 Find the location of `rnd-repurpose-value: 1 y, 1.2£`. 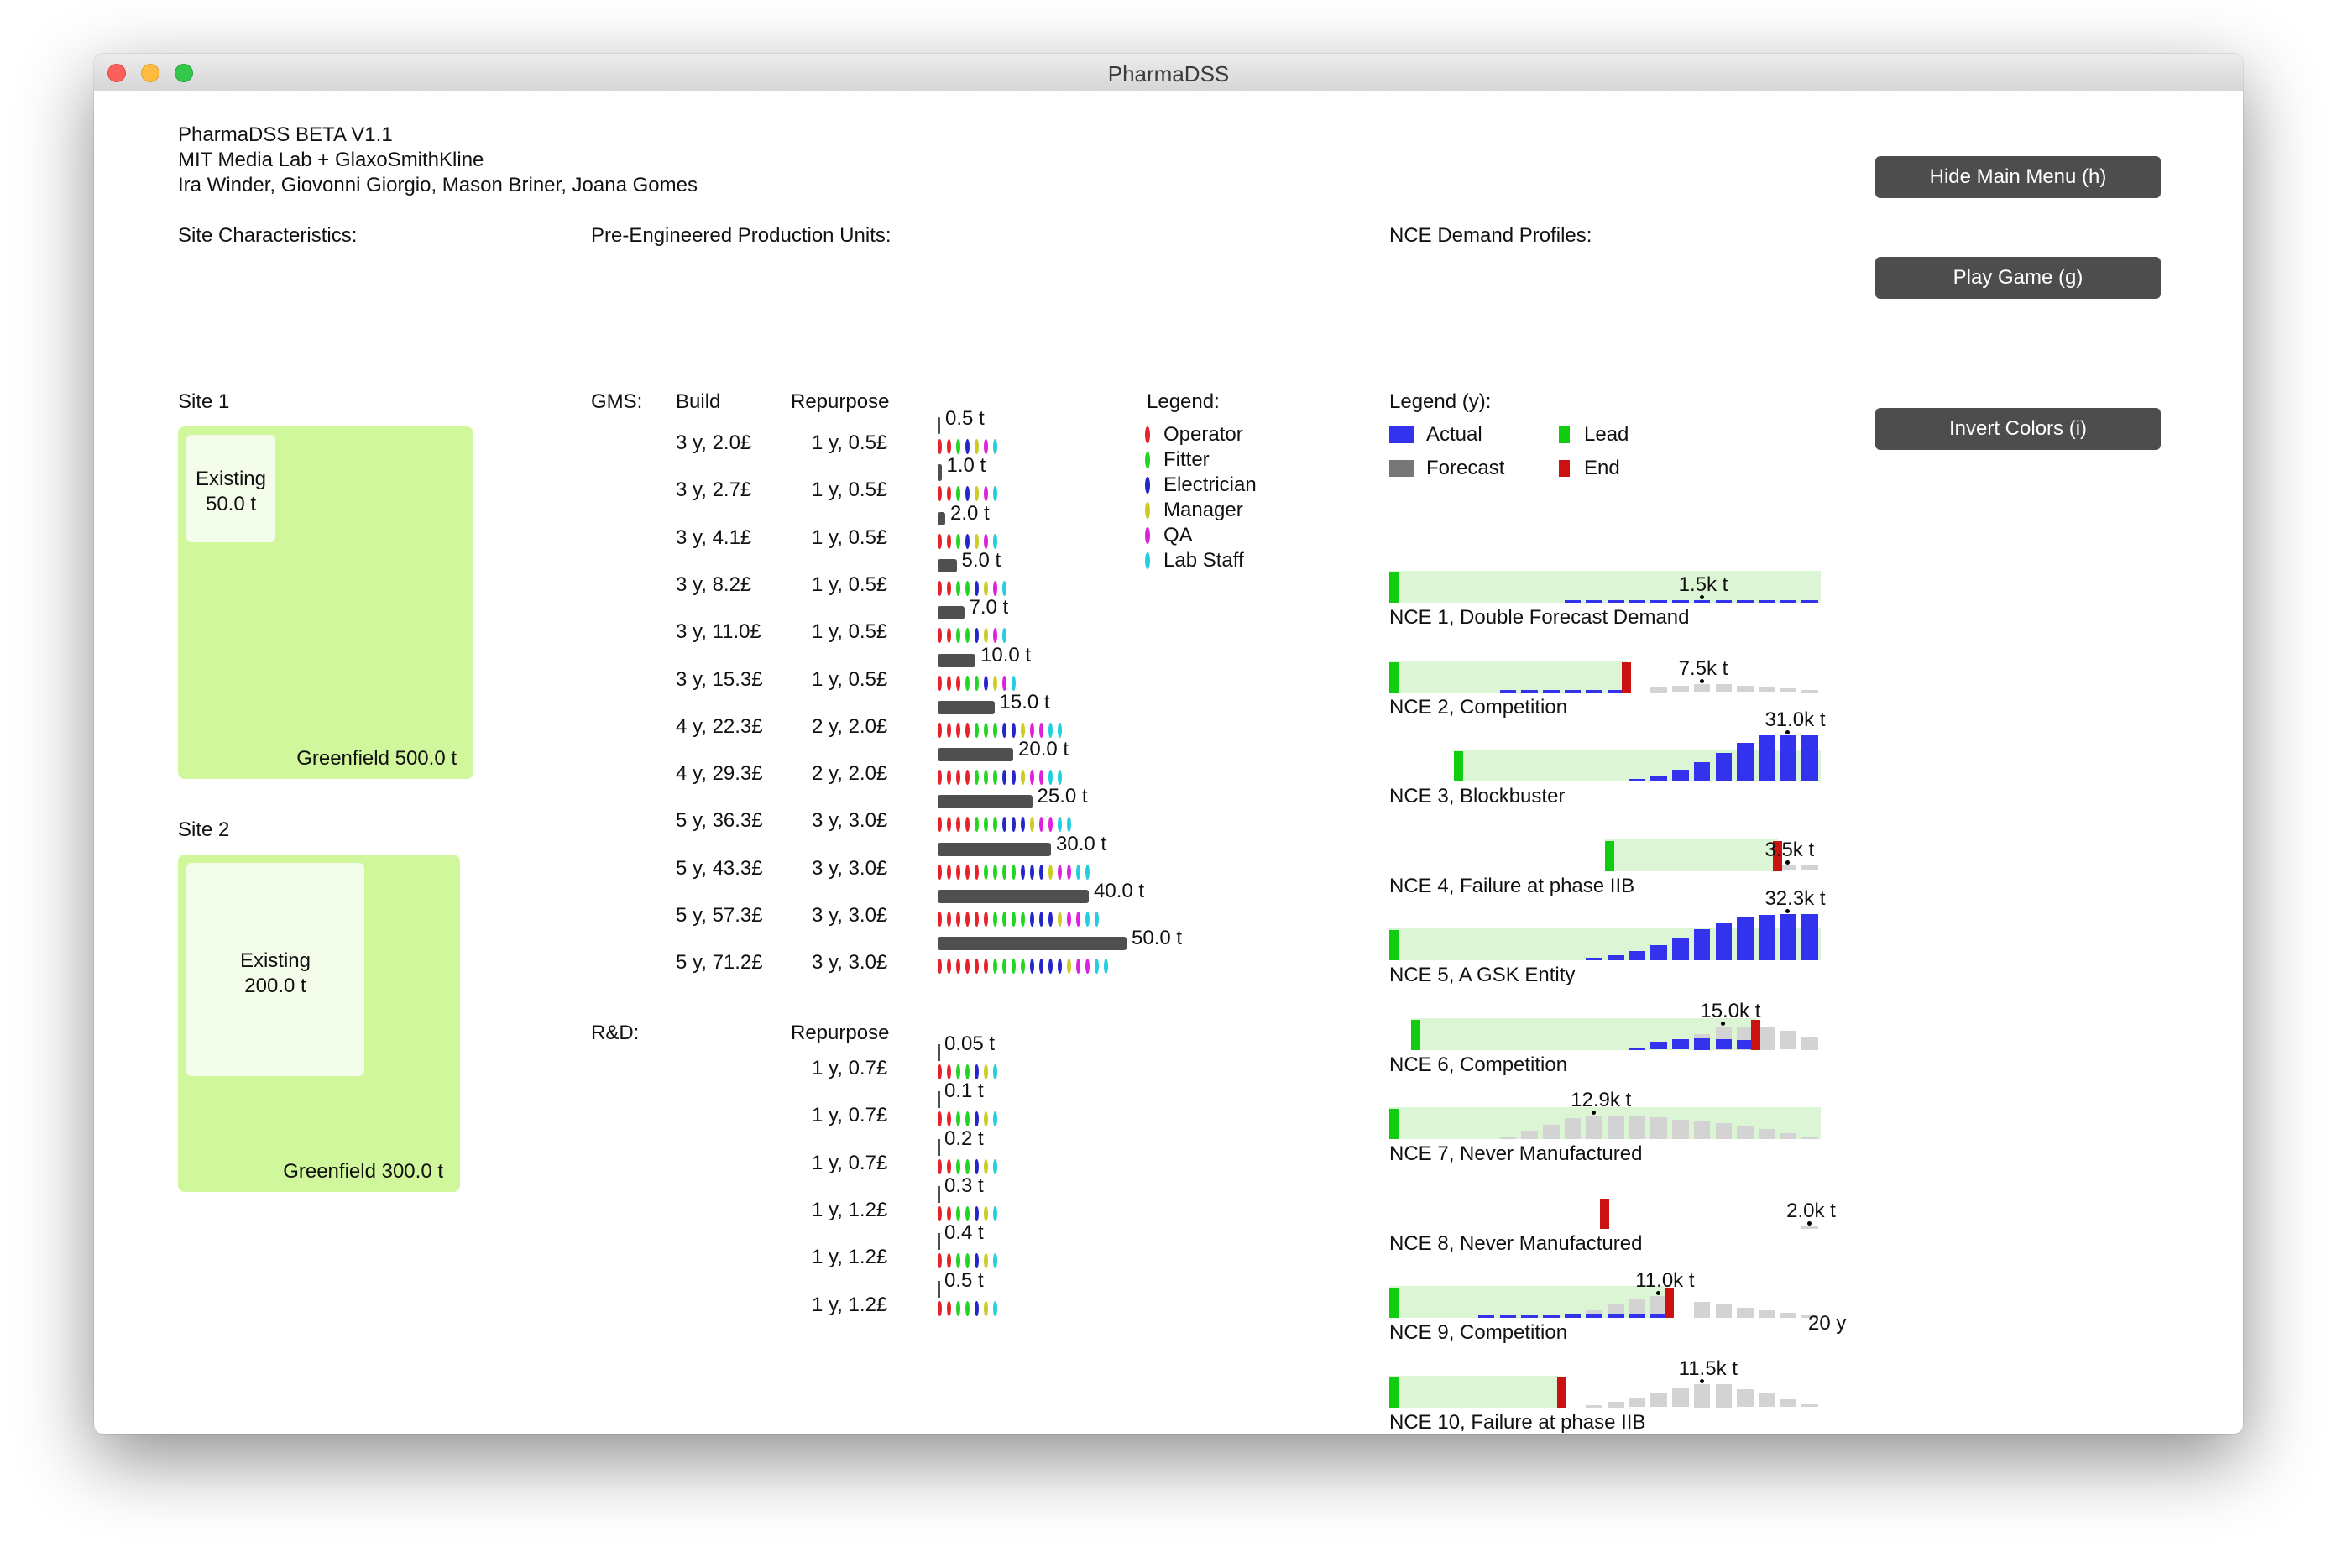

rnd-repurpose-value: 1 y, 1.2£ is located at coordinates (850, 1209).